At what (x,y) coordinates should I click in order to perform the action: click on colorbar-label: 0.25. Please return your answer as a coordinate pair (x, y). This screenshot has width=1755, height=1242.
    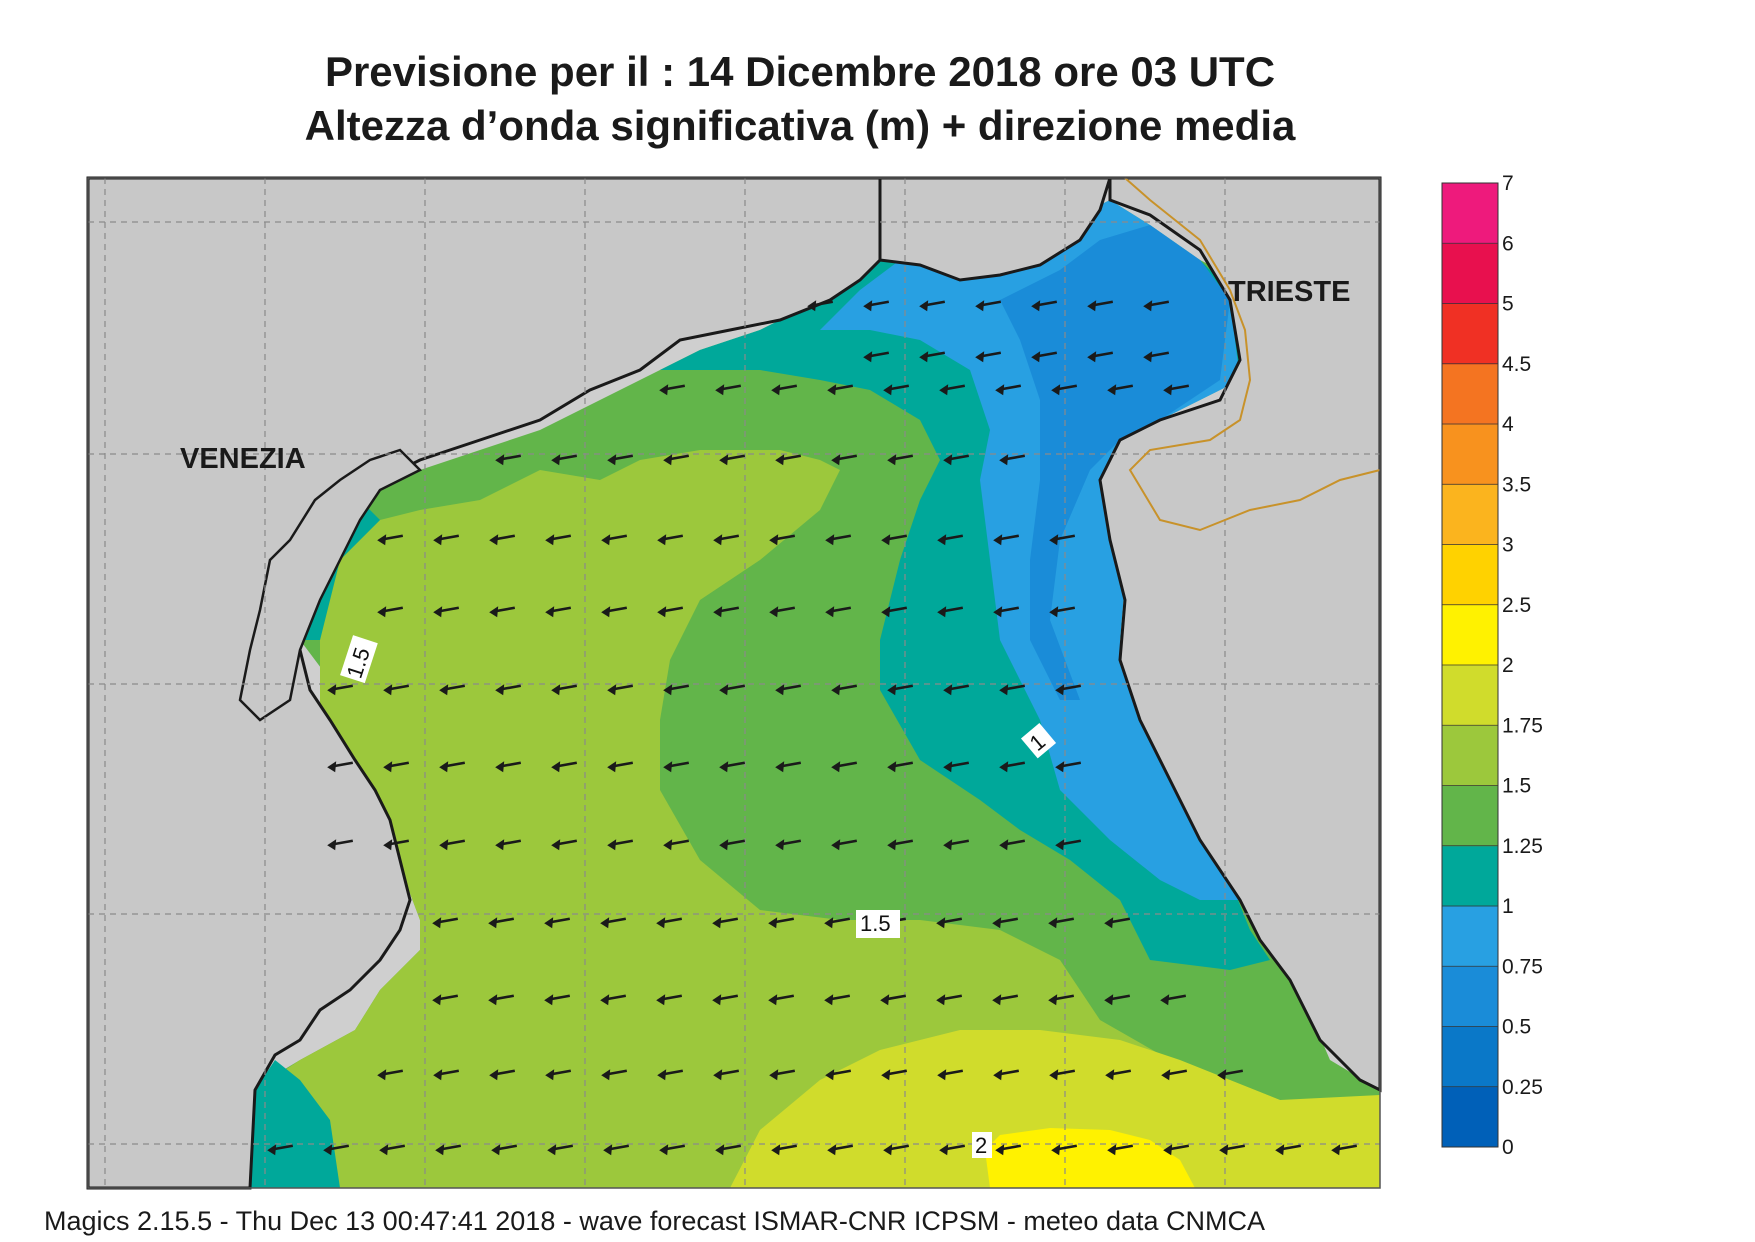
    Looking at the image, I should click on (1522, 1087).